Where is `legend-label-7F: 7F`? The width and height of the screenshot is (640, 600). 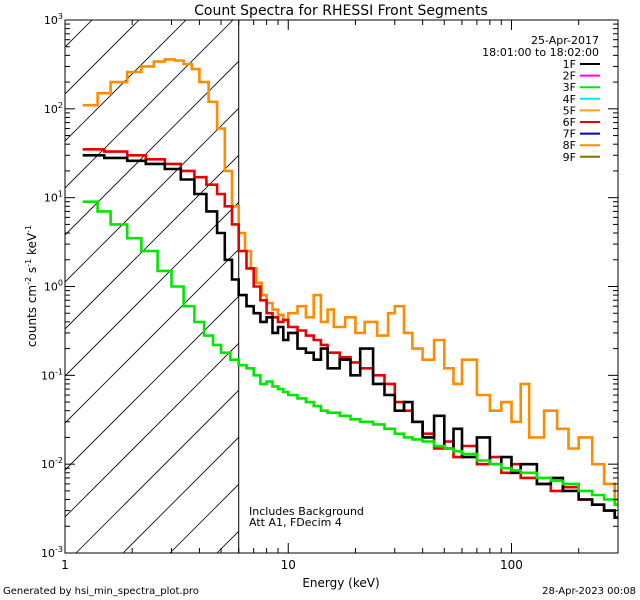
legend-label-7F: 7F is located at coordinates (569, 134).